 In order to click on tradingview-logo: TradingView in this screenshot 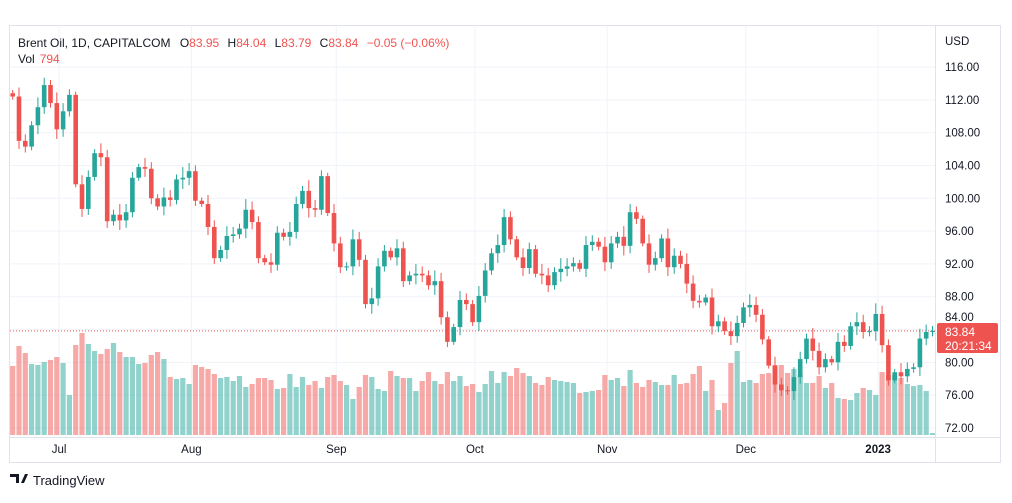, I will do `click(57, 480)`.